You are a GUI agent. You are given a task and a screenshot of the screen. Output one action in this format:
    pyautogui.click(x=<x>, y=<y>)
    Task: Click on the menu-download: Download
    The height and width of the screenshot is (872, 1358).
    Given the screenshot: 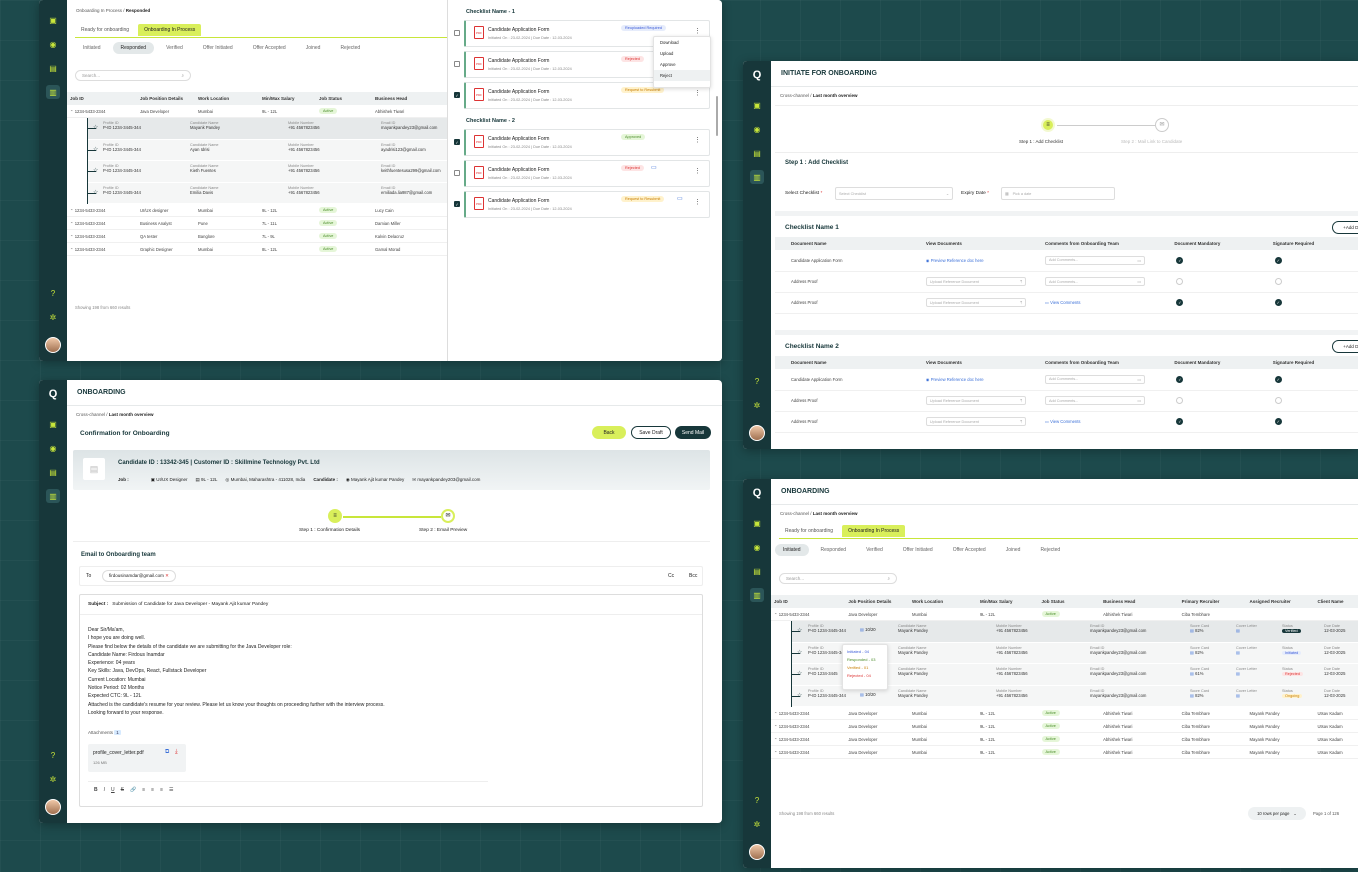 What is the action you would take?
    pyautogui.click(x=669, y=42)
    